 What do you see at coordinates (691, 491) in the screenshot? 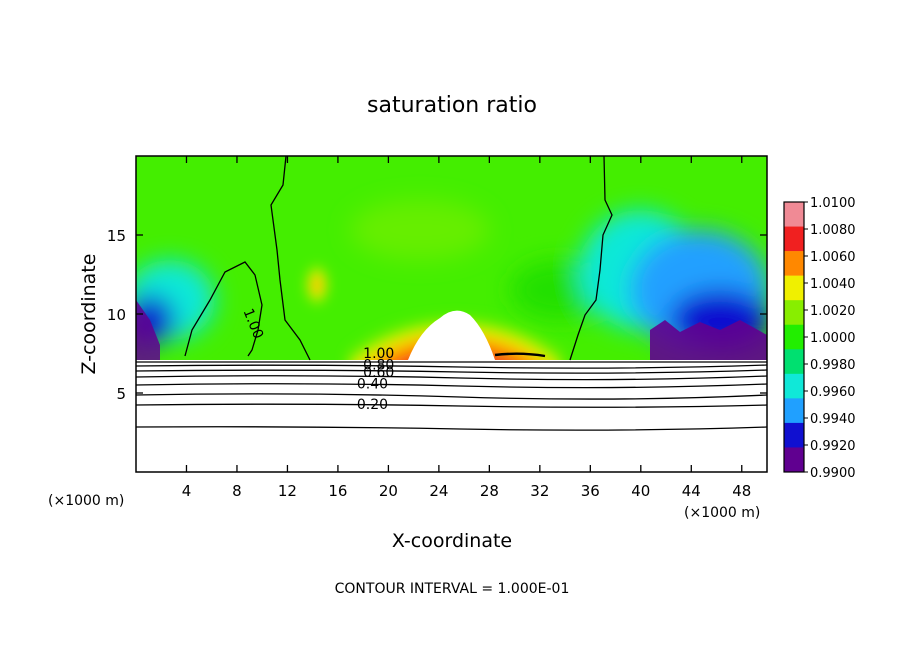
I see `x-tick-label: 44` at bounding box center [691, 491].